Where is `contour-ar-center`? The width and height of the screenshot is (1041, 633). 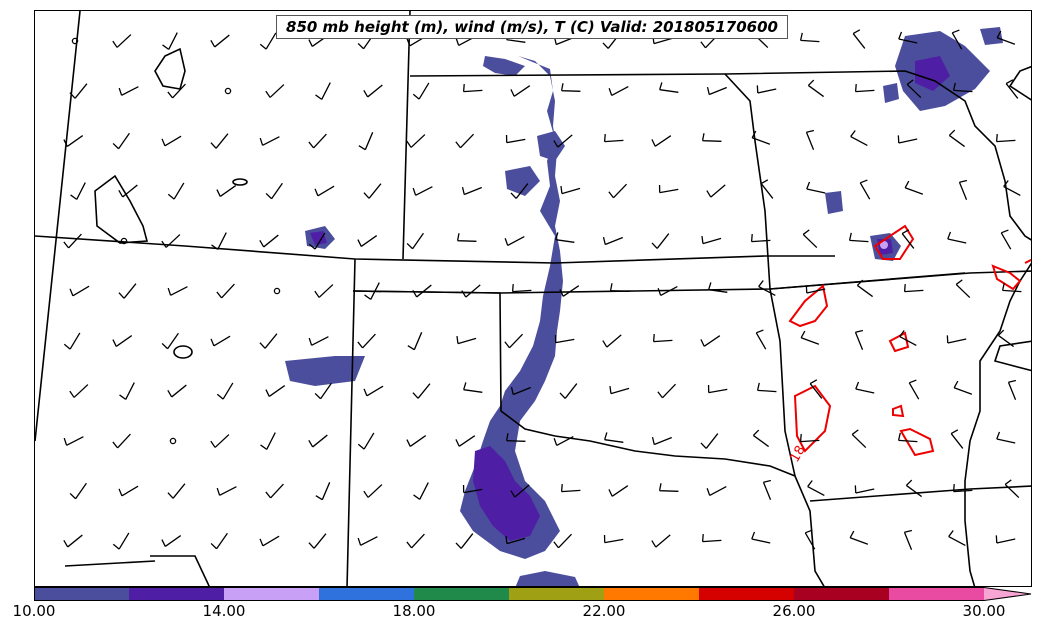
contour-ar-center is located at coordinates (899, 342).